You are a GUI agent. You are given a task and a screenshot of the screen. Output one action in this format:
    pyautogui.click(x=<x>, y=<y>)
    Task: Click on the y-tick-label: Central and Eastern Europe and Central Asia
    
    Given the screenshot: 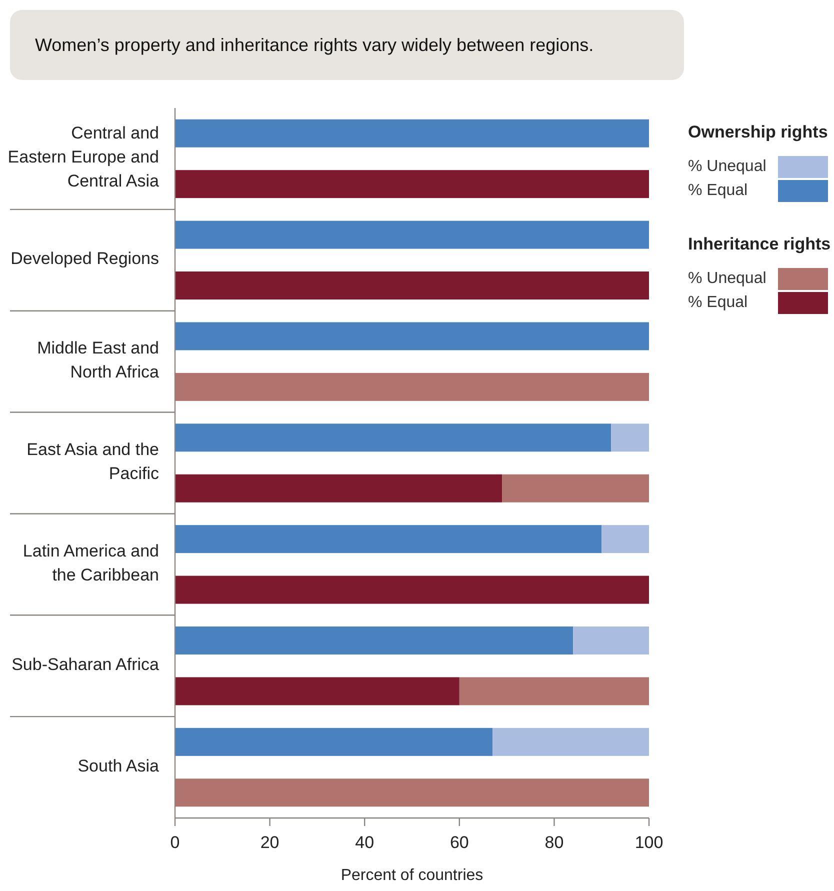 What is the action you would take?
    pyautogui.click(x=84, y=158)
    